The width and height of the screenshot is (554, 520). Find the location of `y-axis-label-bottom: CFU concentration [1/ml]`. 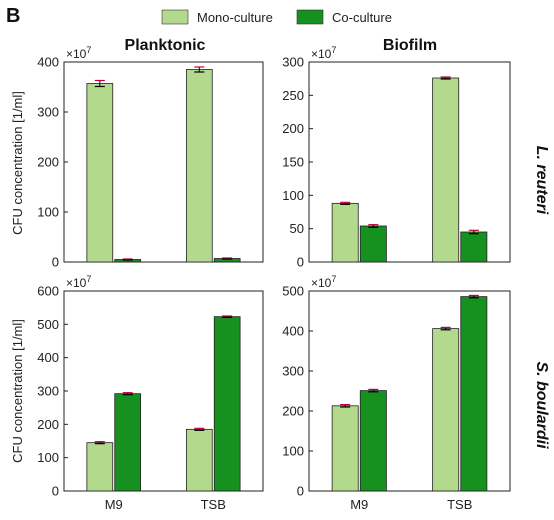

y-axis-label-bottom: CFU concentration [1/ml] is located at coordinates (17, 391).